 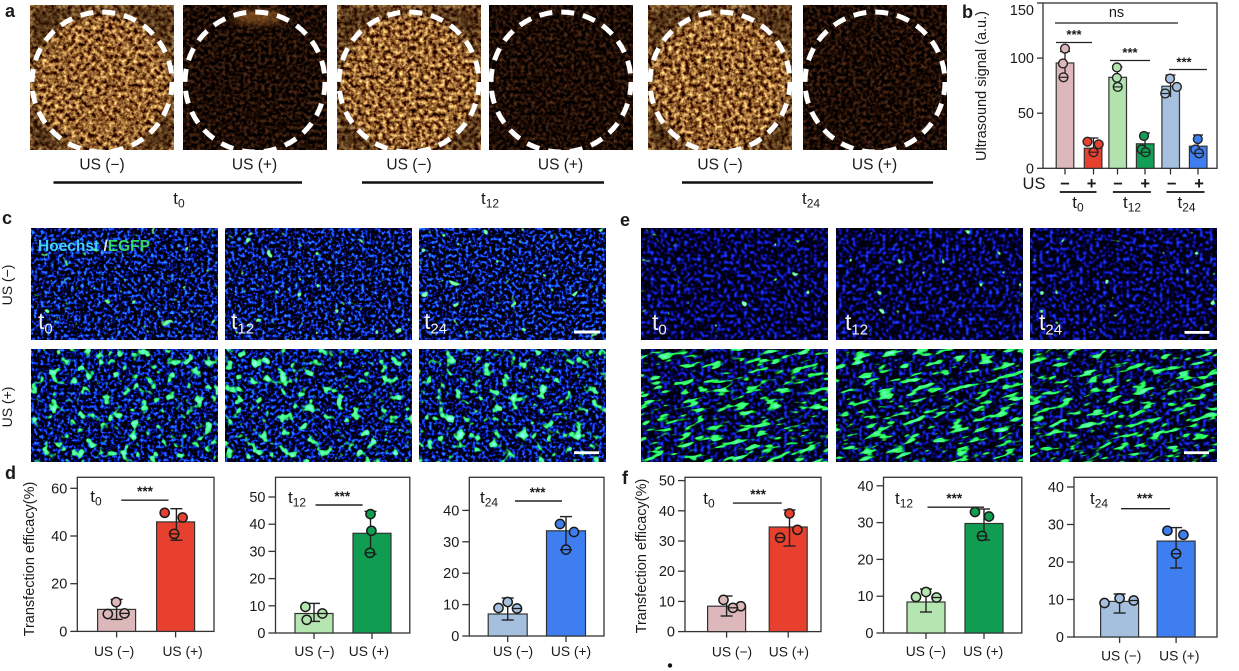 I want to click on svg-text: b, so click(x=967, y=12).